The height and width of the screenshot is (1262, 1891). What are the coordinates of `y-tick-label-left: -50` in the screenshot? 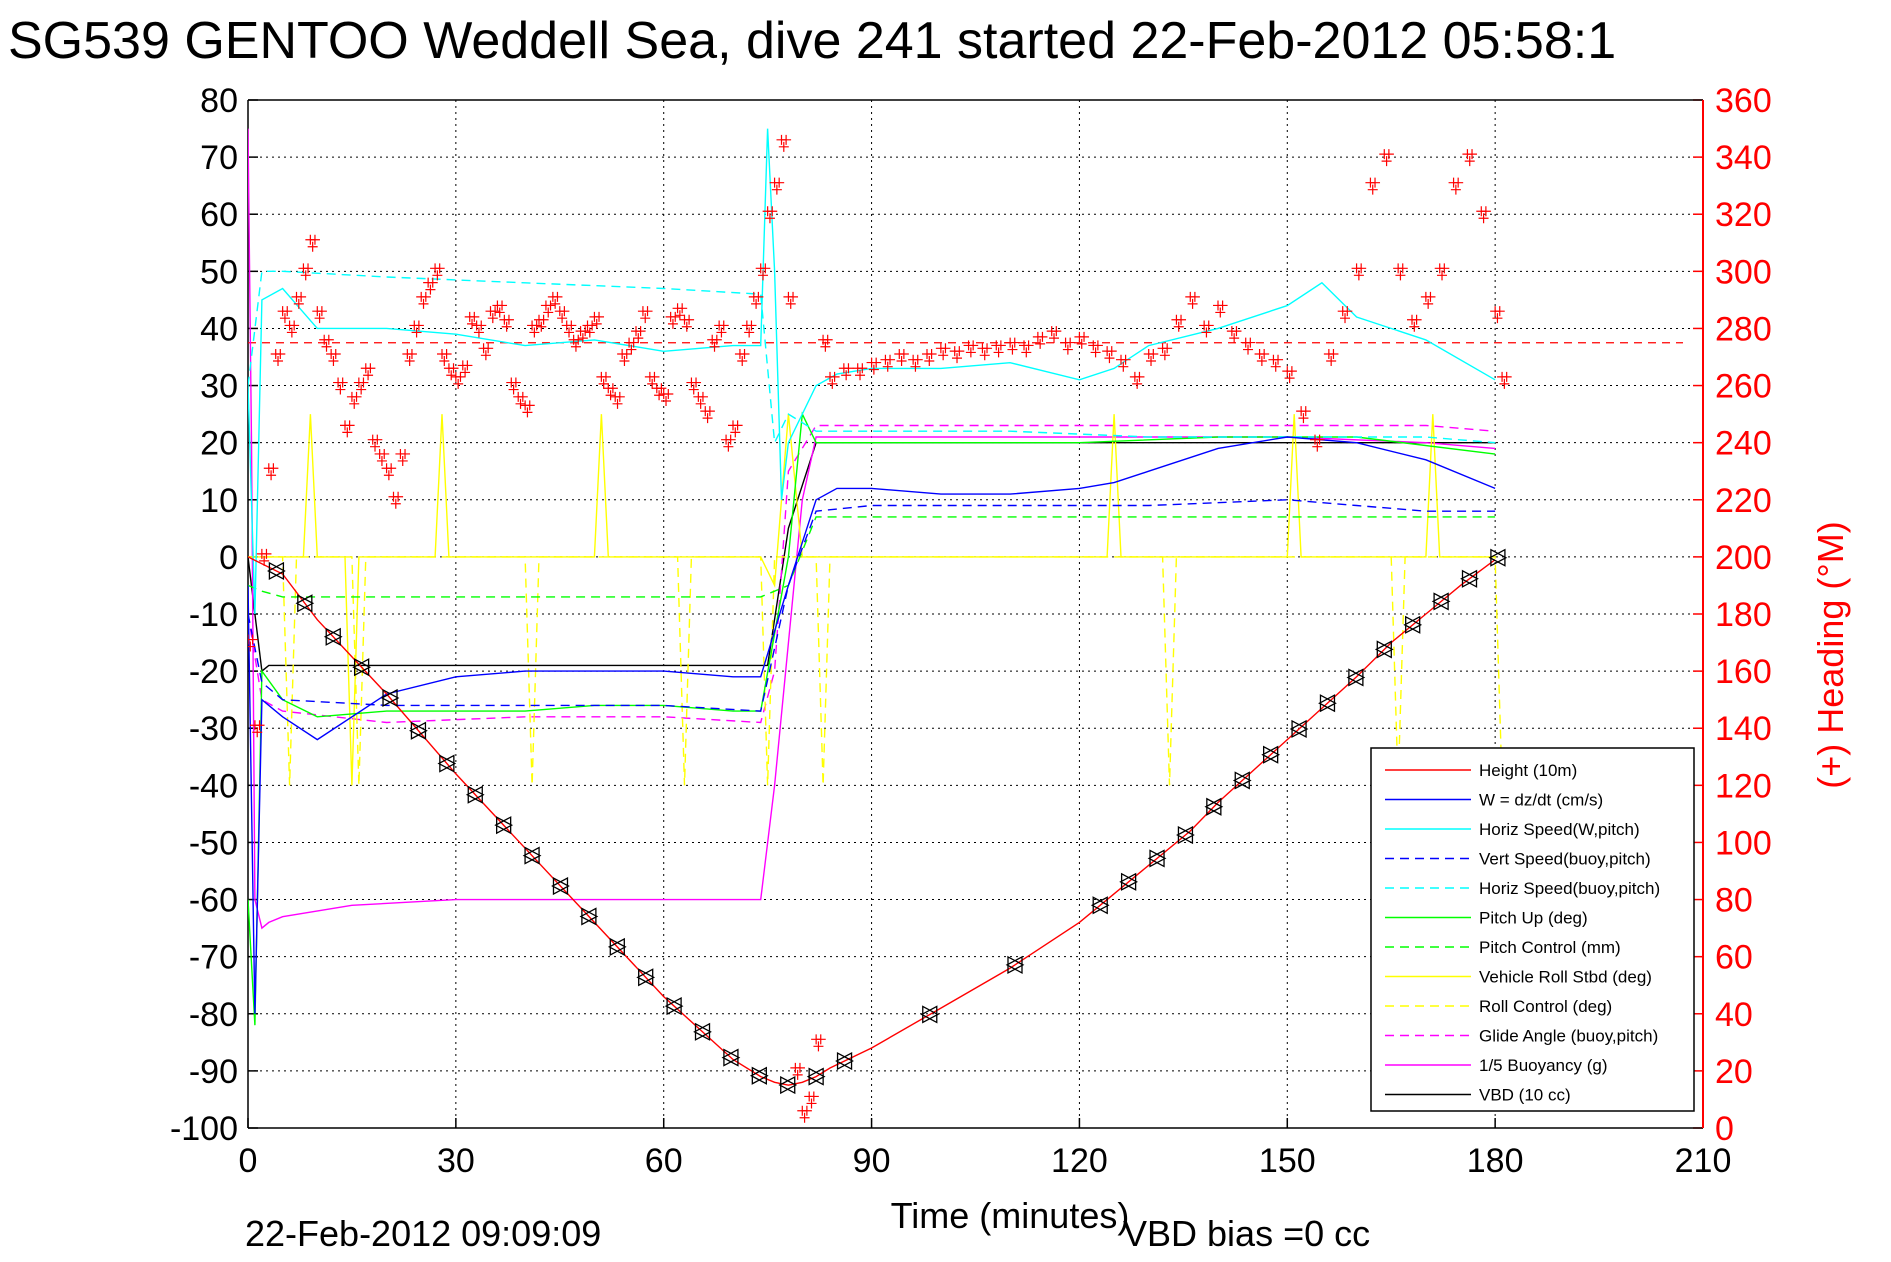 It's located at (213, 843).